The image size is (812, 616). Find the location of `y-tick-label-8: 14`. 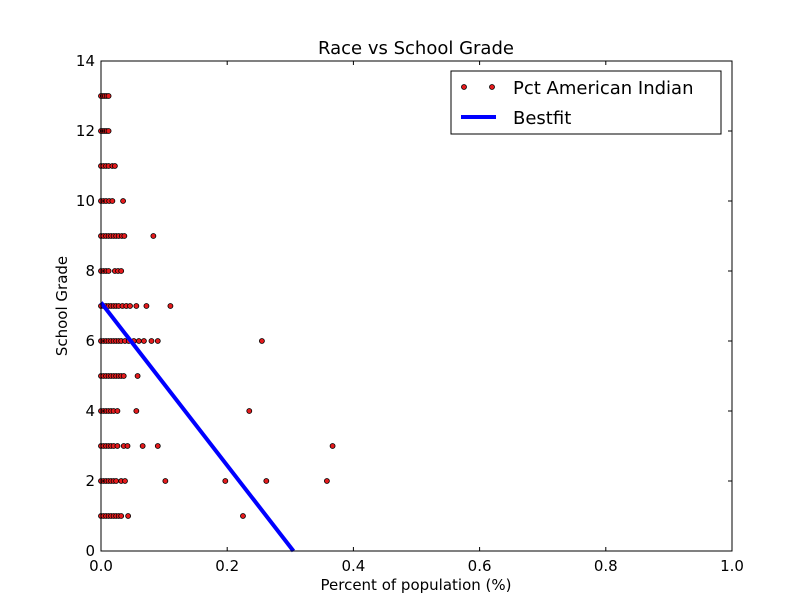

y-tick-label-8: 14 is located at coordinates (85, 61).